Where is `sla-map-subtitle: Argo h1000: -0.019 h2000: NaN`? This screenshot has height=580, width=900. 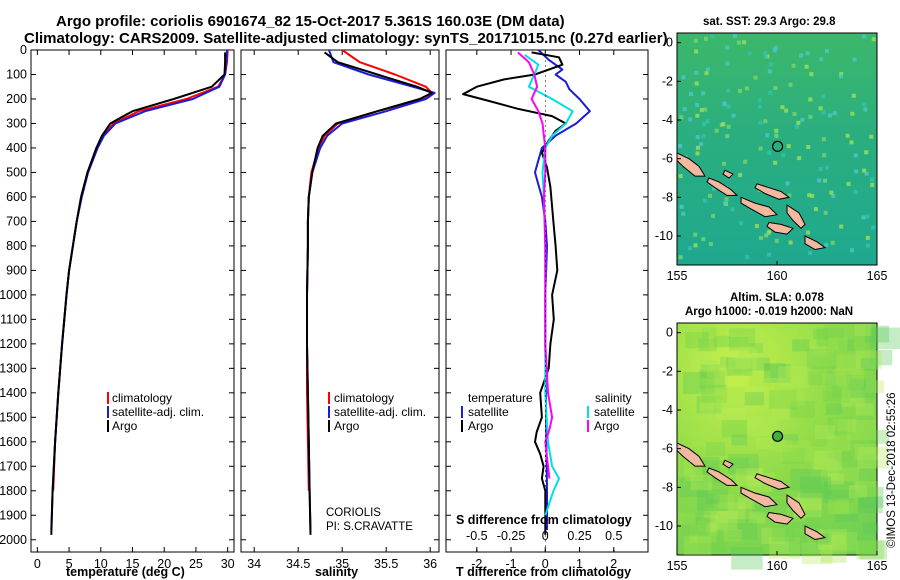 sla-map-subtitle: Argo h1000: -0.019 h2000: NaN is located at coordinates (769, 312).